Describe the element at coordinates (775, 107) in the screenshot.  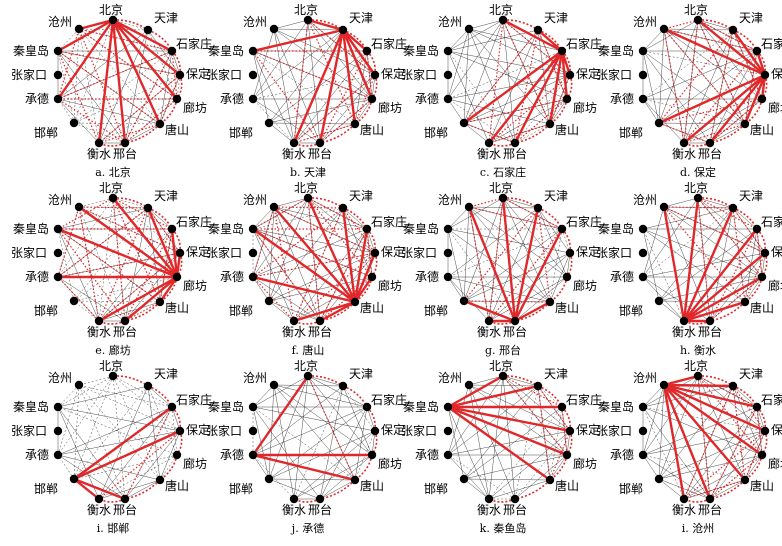
I see `city-label: 廊坊` at that location.